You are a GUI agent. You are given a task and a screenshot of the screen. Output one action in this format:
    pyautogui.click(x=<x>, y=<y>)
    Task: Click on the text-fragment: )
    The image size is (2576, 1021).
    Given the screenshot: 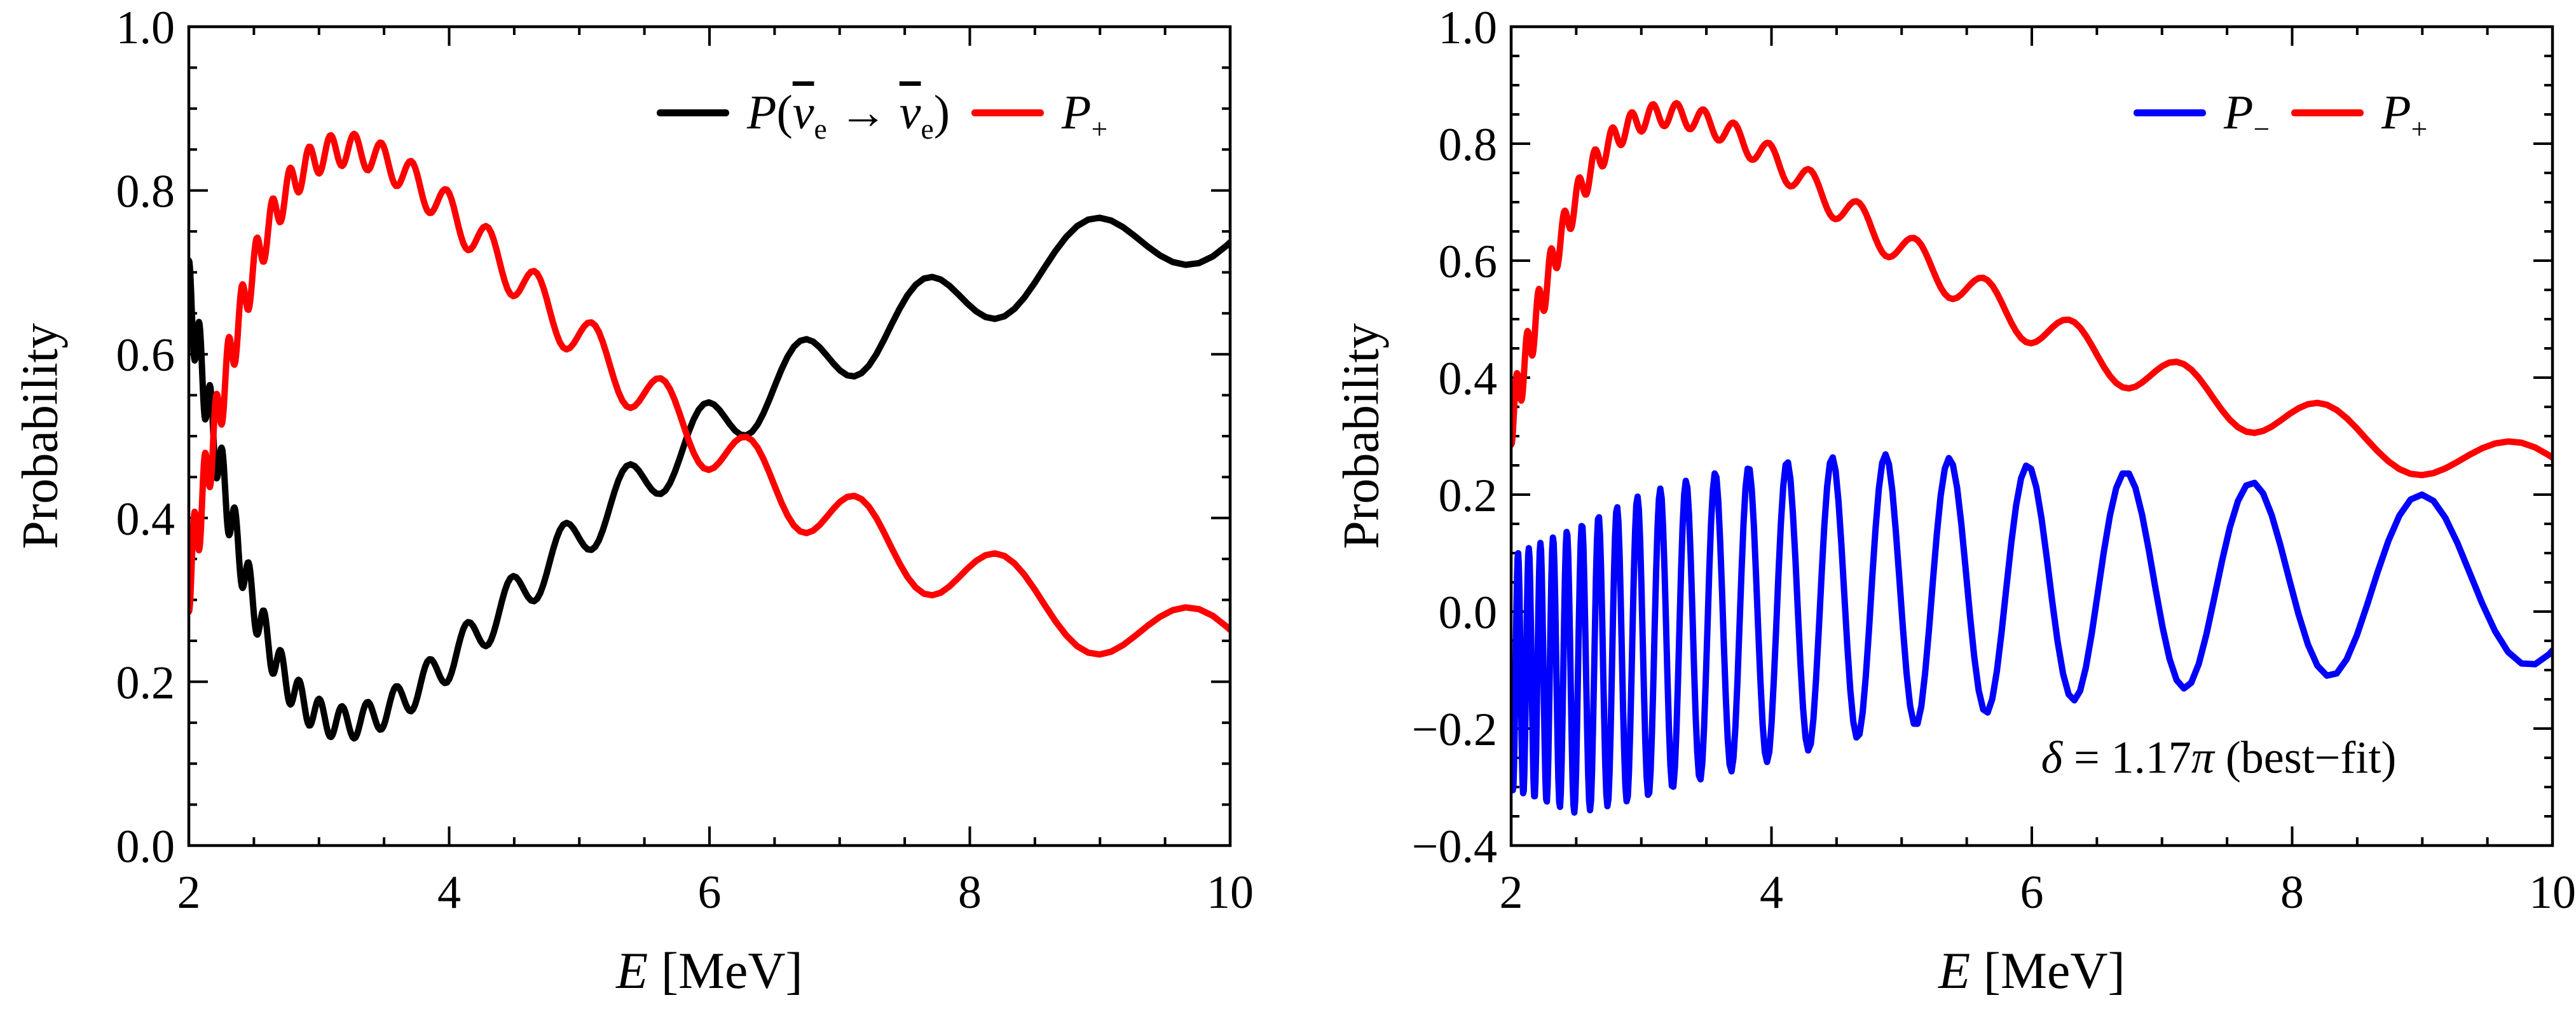 What is the action you would take?
    pyautogui.click(x=941, y=112)
    